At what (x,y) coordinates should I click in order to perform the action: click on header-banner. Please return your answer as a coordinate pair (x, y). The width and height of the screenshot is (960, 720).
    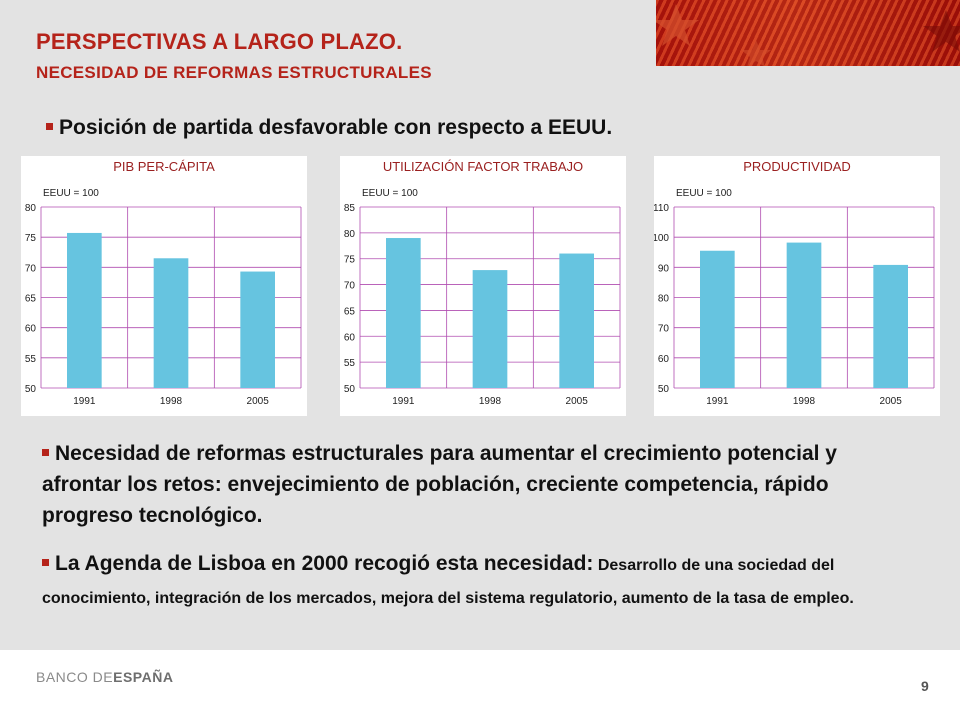
    Looking at the image, I should click on (808, 33).